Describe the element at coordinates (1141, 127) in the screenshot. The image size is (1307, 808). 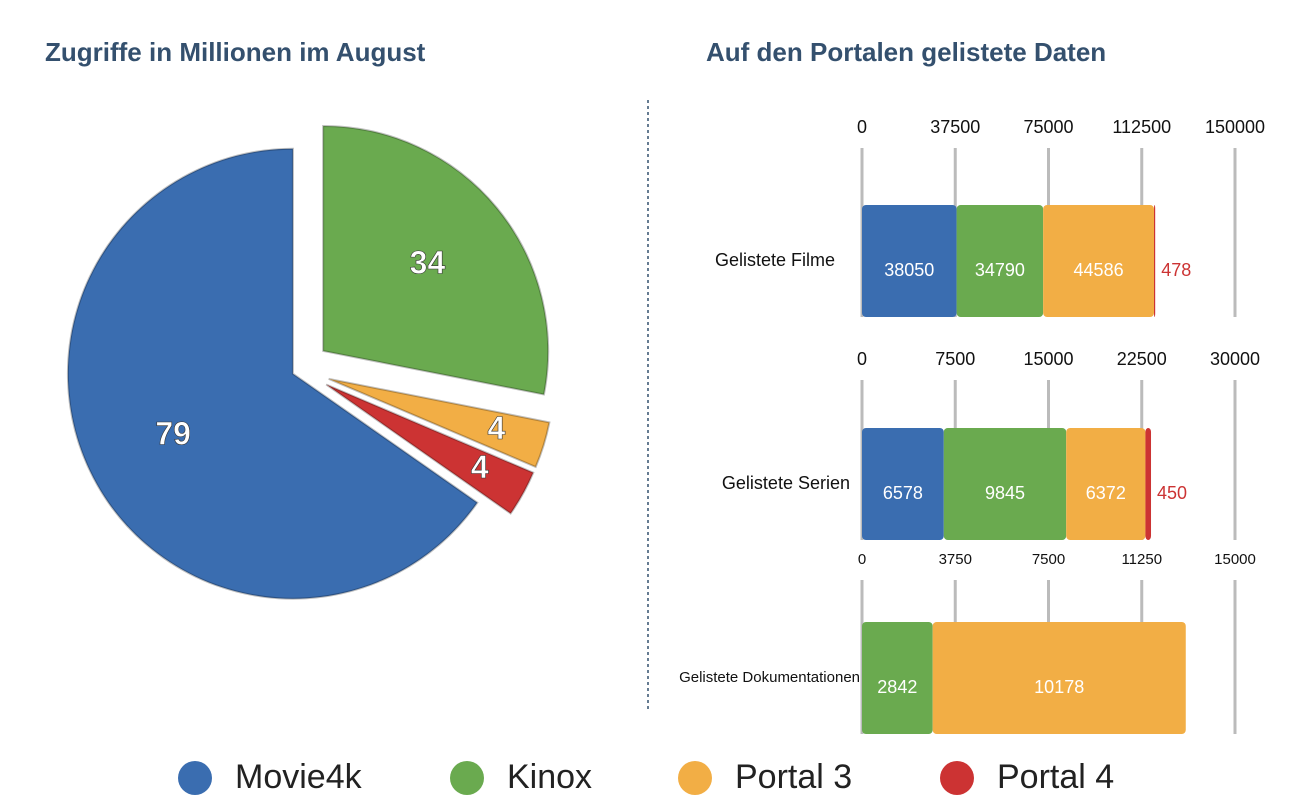
I see `x-tick-label: 112500` at that location.